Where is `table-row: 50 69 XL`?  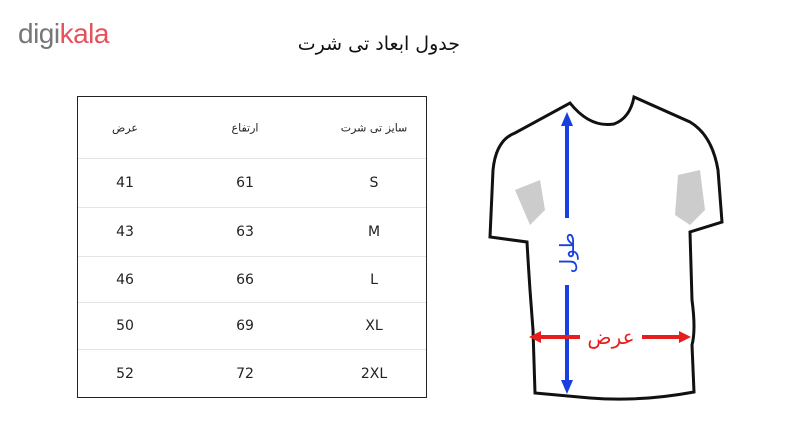 table-row: 50 69 XL is located at coordinates (252, 326).